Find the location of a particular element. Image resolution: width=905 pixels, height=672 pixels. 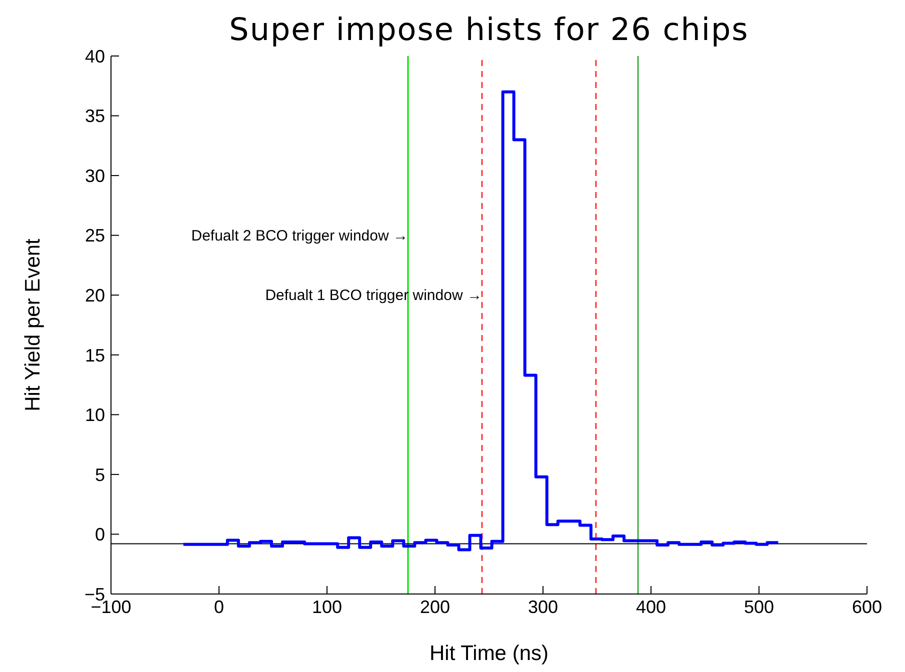

chart-title: Super impose hists for 26 chips is located at coordinates (489, 30).